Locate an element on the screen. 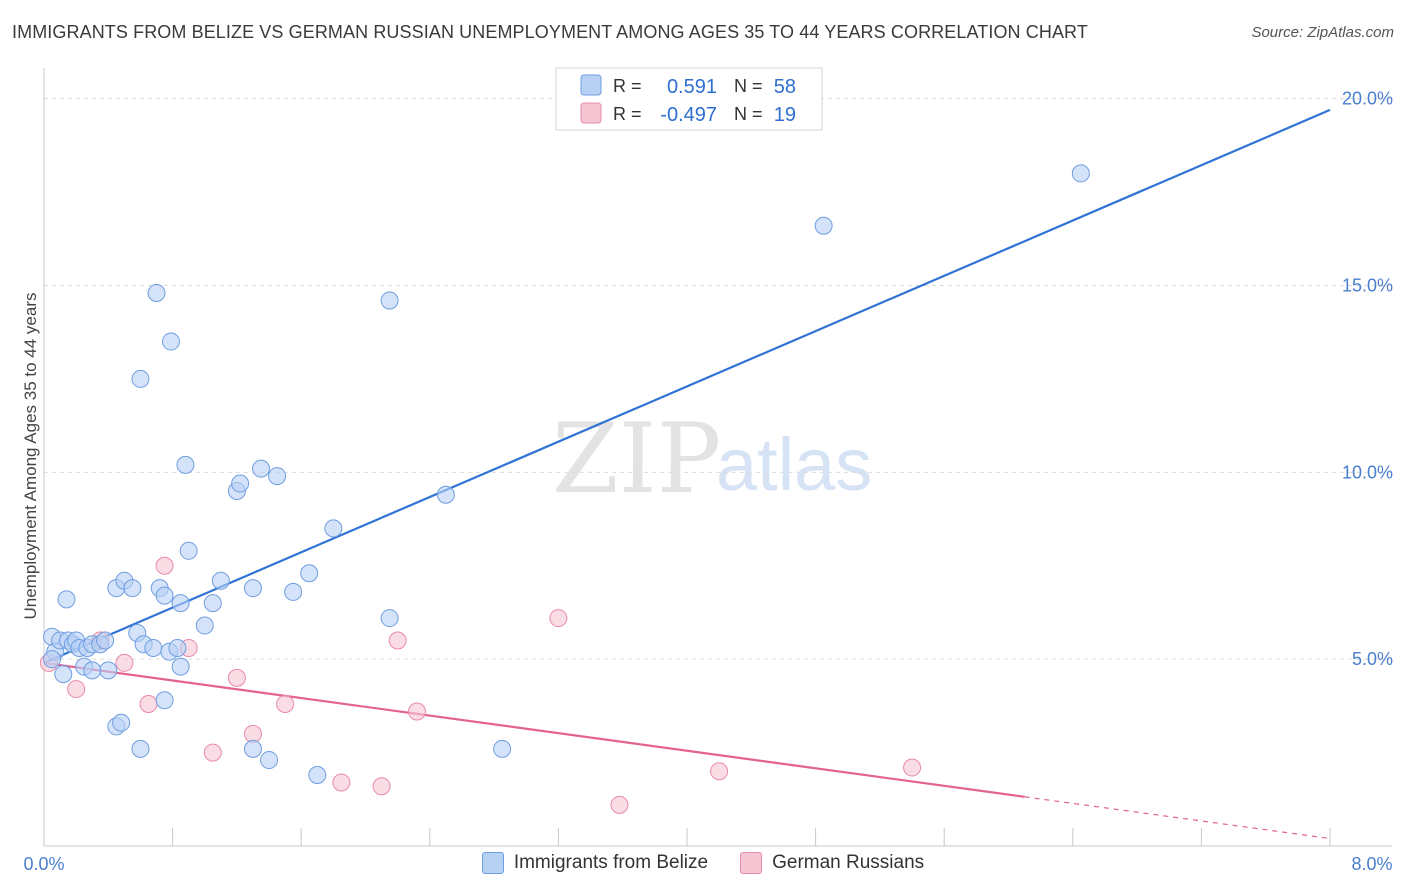 This screenshot has height=892, width=1406. legend-n-label-1: N = is located at coordinates (748, 86).